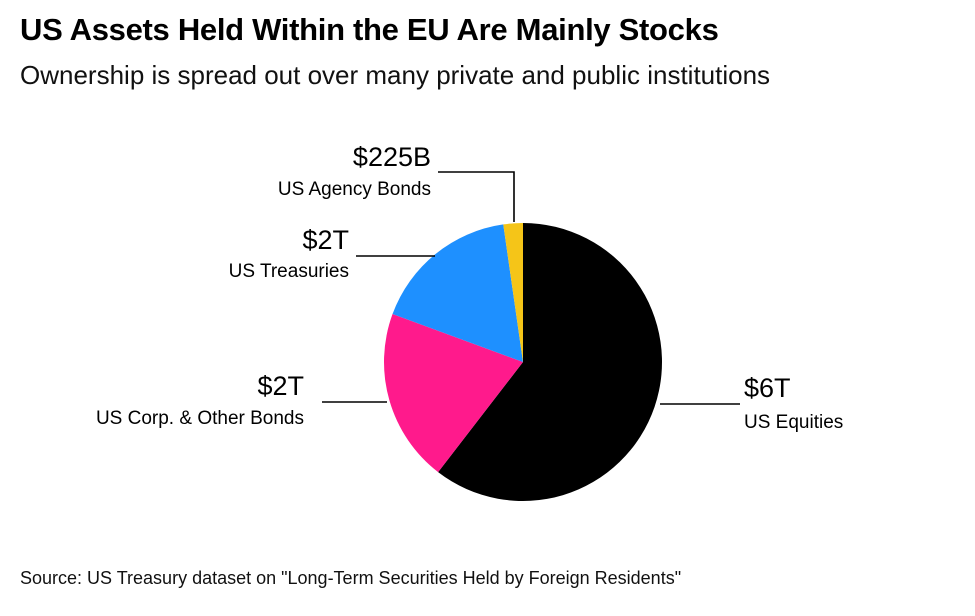 The height and width of the screenshot is (616, 975). Describe the element at coordinates (200, 418) in the screenshot. I see `slice-category-label: US Corp. & Other Bonds` at that location.